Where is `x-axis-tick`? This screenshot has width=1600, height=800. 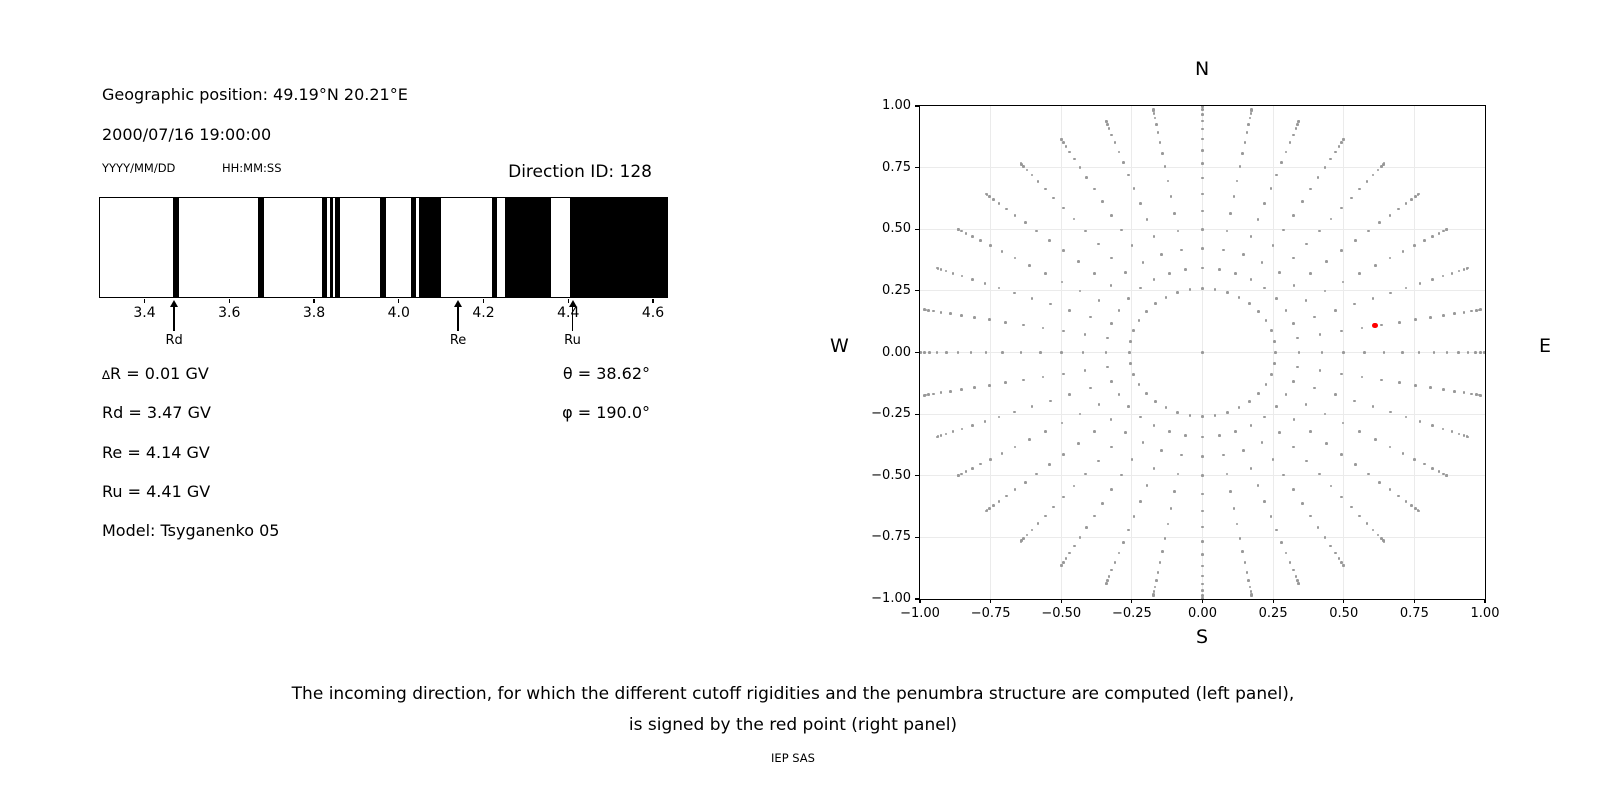 x-axis-tick is located at coordinates (1061, 601).